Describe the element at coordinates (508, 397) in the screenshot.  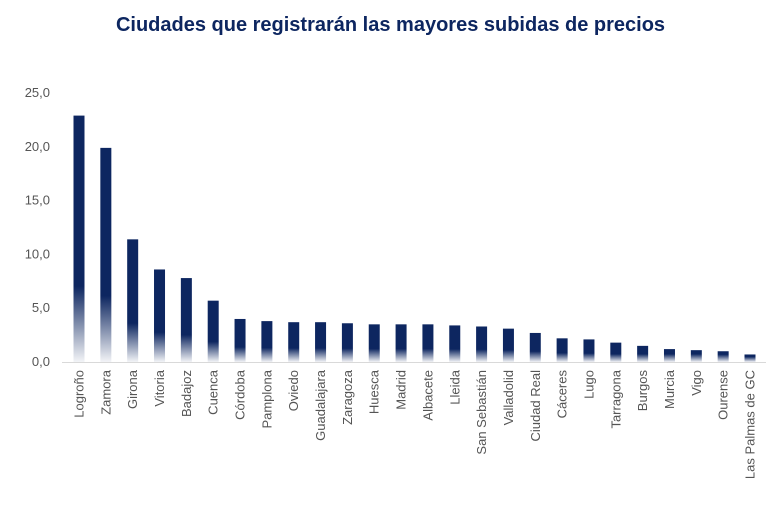
I see `x-category-label: Valladolid` at that location.